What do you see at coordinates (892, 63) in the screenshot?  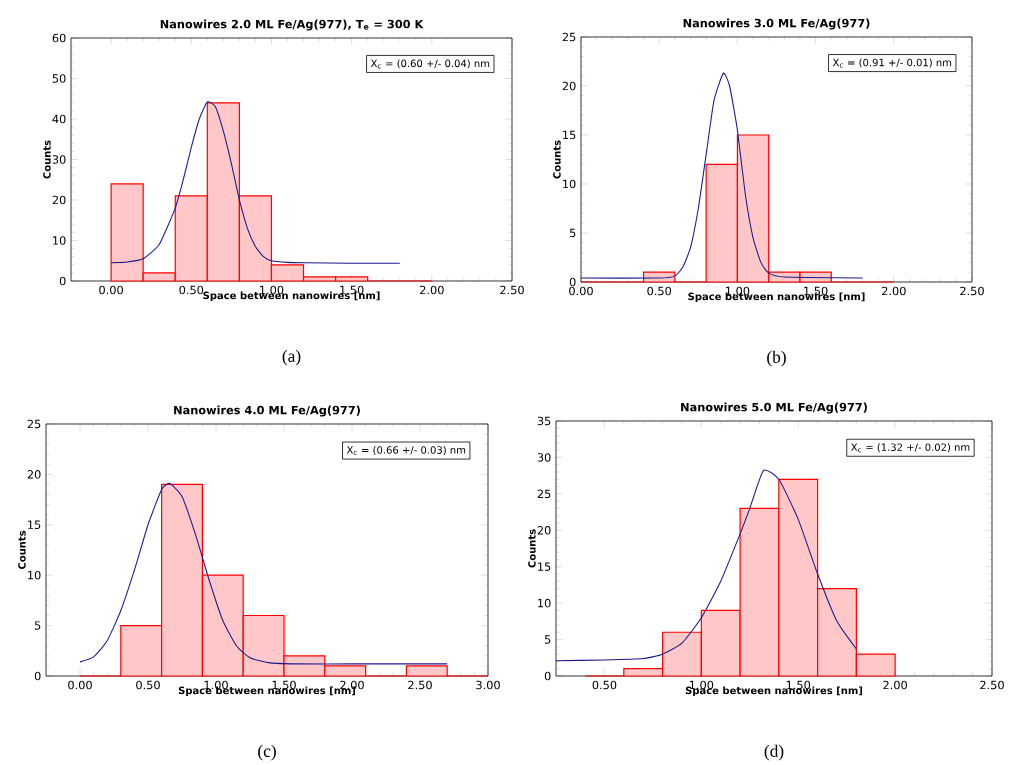 I see `annotation: X$_{c}$ = (0.91 +/- 0.01) nm` at bounding box center [892, 63].